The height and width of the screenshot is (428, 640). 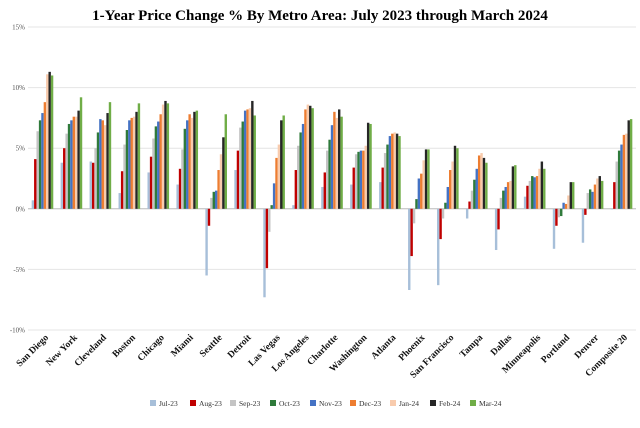 What do you see at coordinates (42, 161) in the screenshot?
I see `bar-nov-23-san-diego` at bounding box center [42, 161].